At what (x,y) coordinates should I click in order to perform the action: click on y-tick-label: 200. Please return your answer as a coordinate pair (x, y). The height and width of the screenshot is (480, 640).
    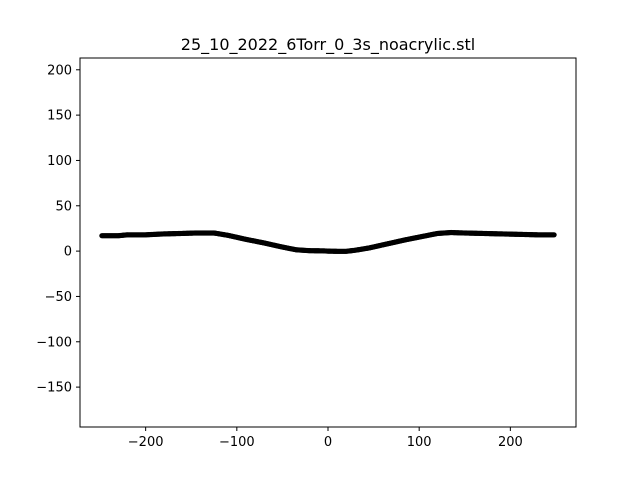
    Looking at the image, I should click on (59, 70).